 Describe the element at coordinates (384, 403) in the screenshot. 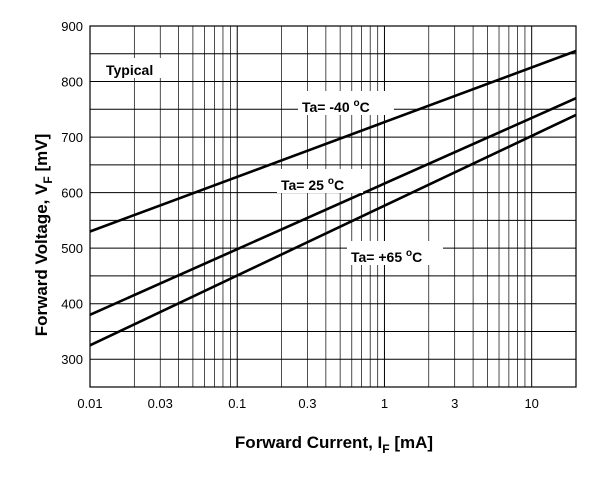

I see `x-tick-label: 1` at that location.